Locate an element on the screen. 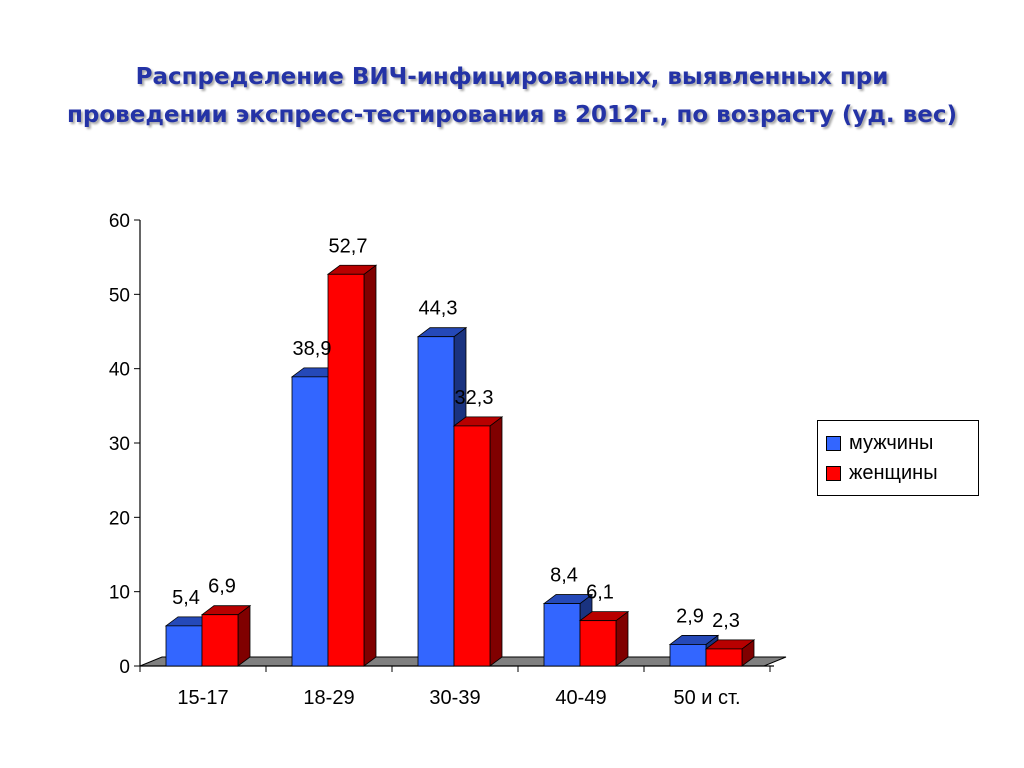  data-label: 2,9 is located at coordinates (690, 616).